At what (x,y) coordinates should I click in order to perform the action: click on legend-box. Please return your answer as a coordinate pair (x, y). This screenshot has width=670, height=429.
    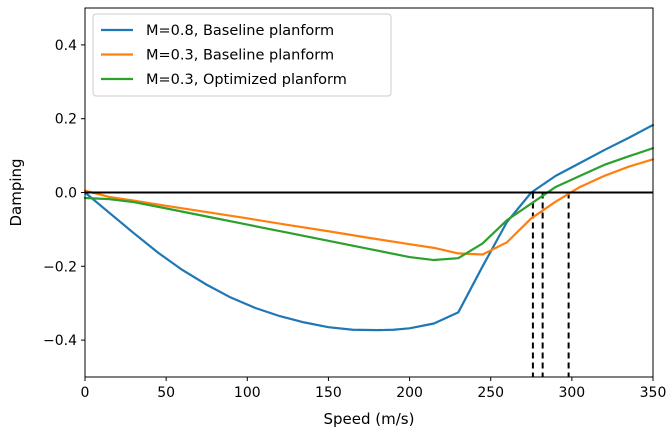
    Looking at the image, I should click on (242, 55).